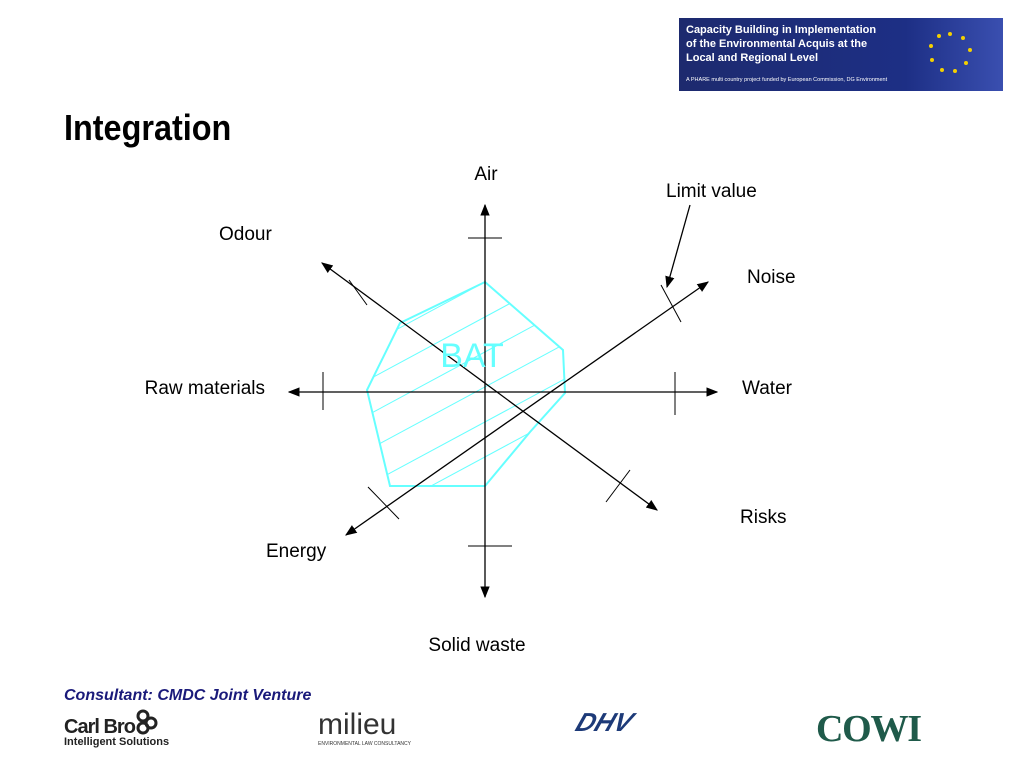  Describe the element at coordinates (296, 551) in the screenshot. I see `axis-label: Energy` at that location.